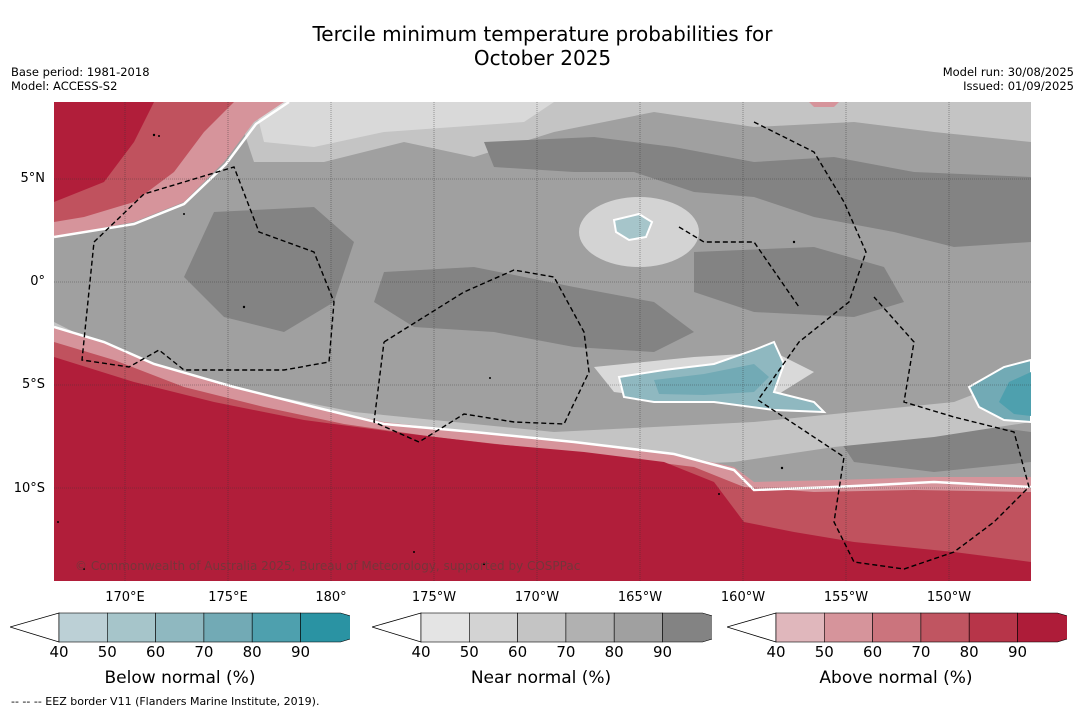  Describe the element at coordinates (104, 152) in the screenshot. I see `above-normal-nw-strong` at that location.